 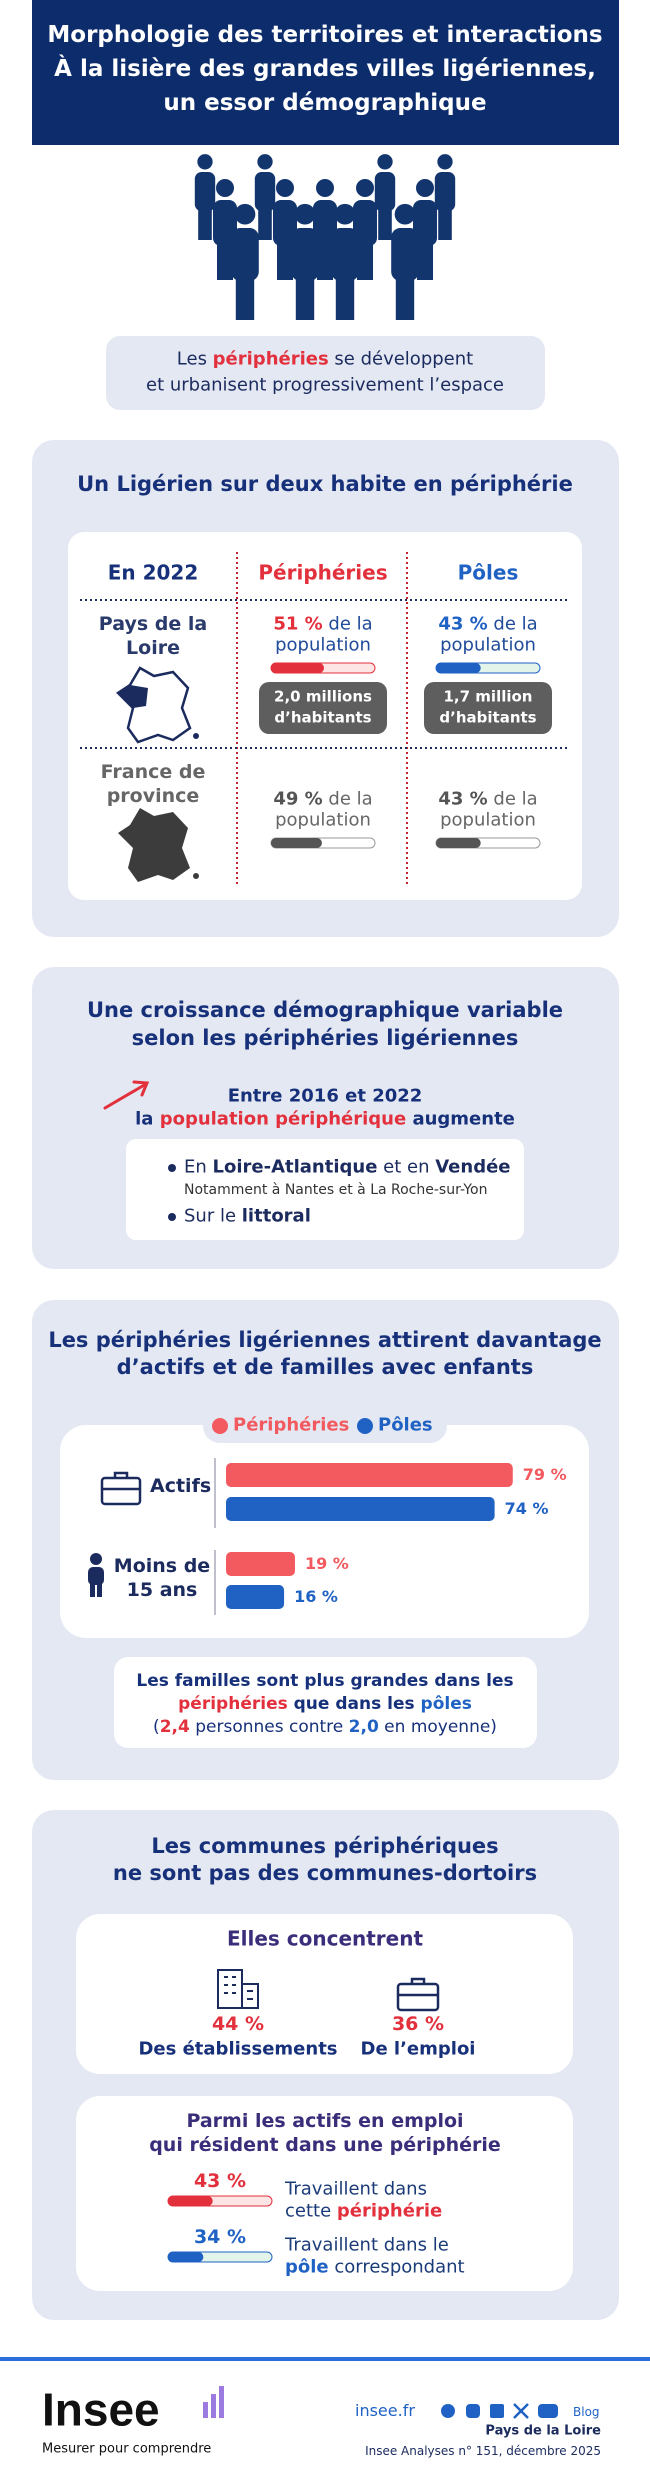 What do you see at coordinates (220, 1426) in the screenshot?
I see `legend-swatch` at bounding box center [220, 1426].